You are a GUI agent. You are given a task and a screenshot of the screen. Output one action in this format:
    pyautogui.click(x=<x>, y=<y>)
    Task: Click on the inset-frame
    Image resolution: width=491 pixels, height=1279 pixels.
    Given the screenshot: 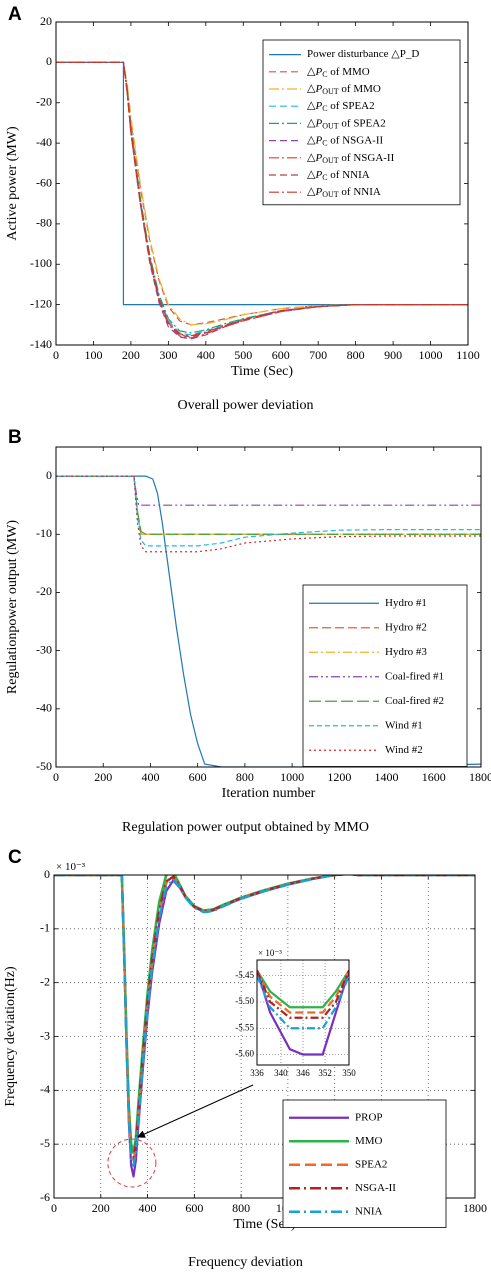 What is the action you would take?
    pyautogui.click(x=303, y=1012)
    